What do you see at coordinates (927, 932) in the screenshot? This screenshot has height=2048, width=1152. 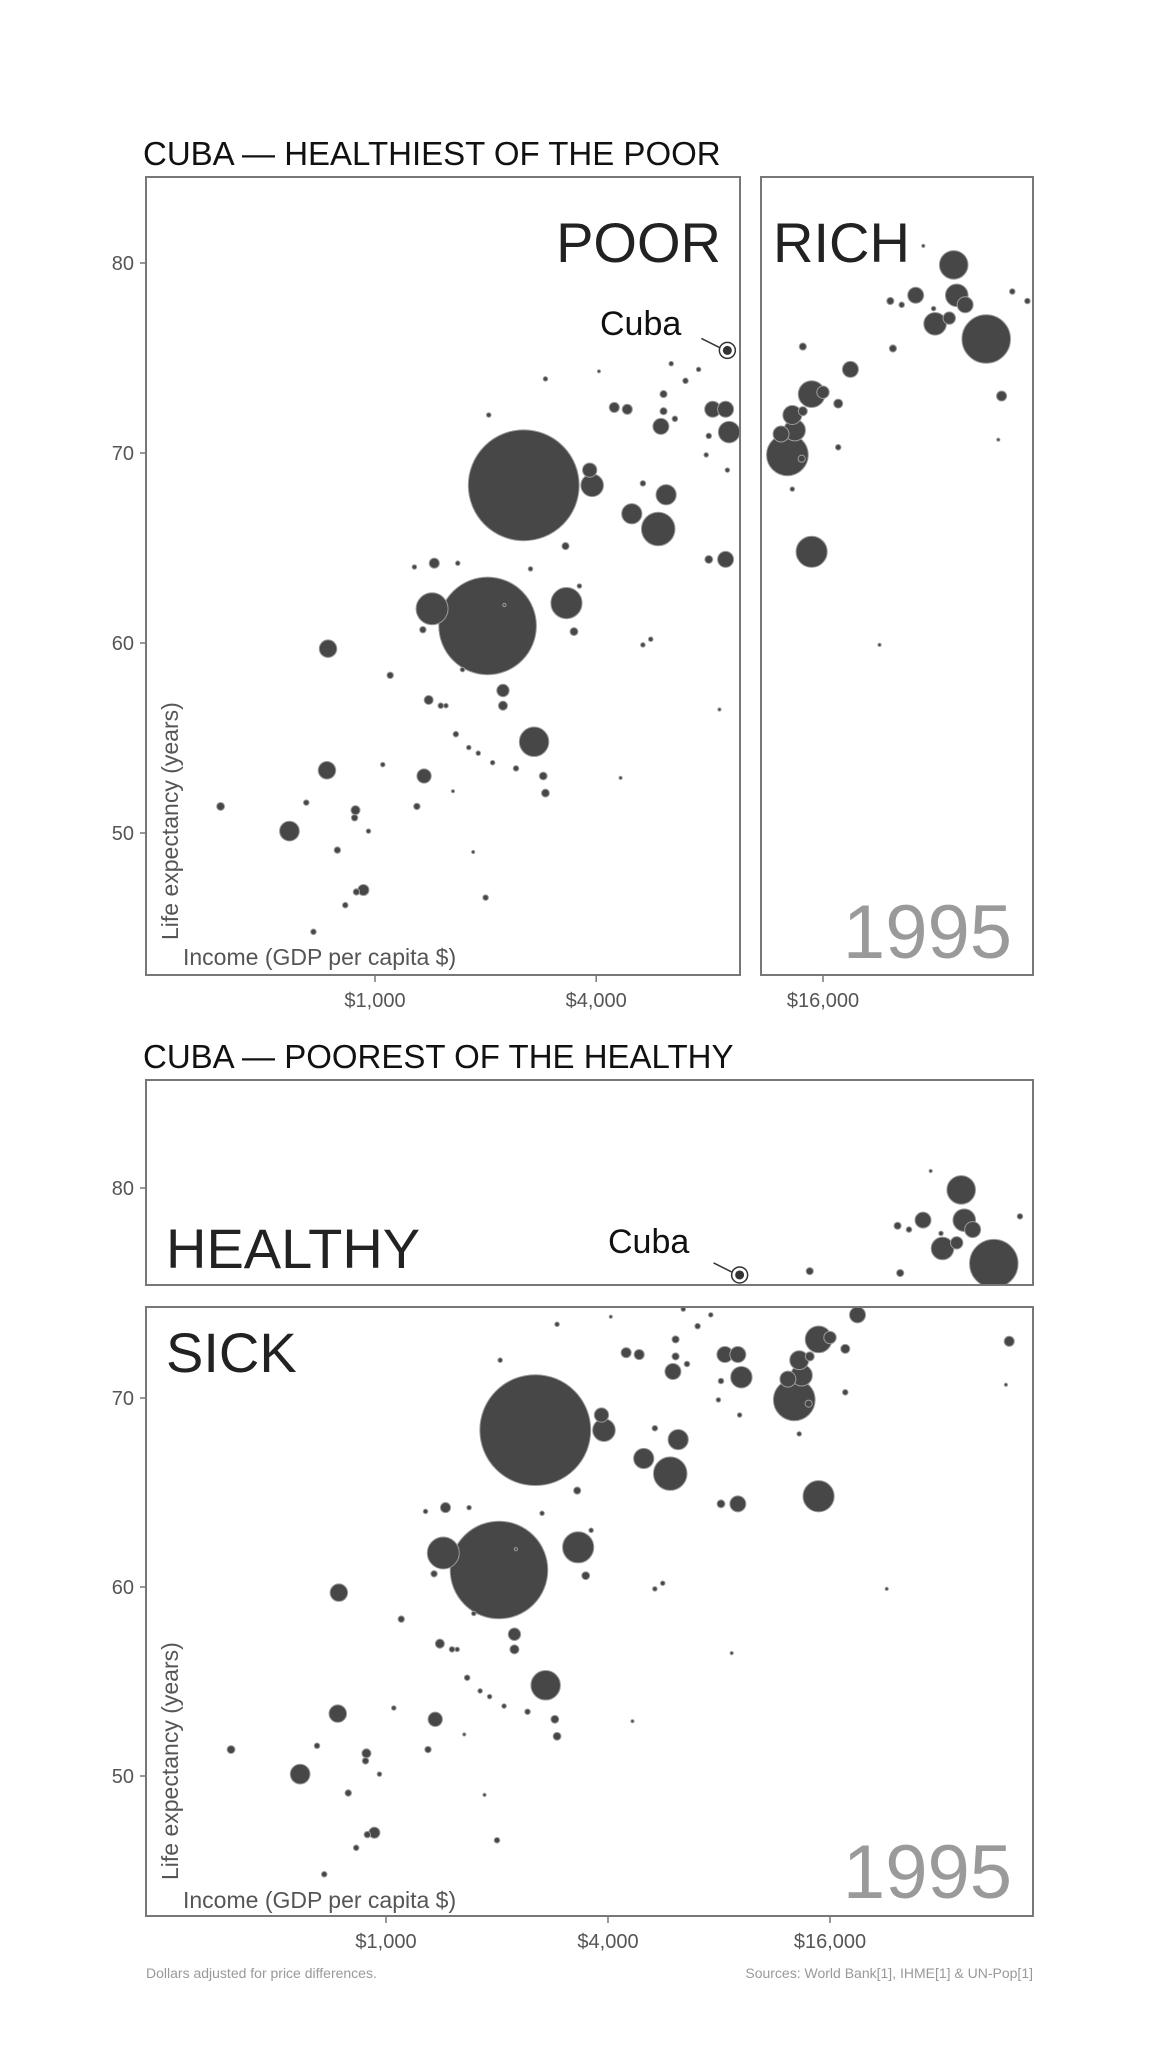 I see `year-label: 1995` at bounding box center [927, 932].